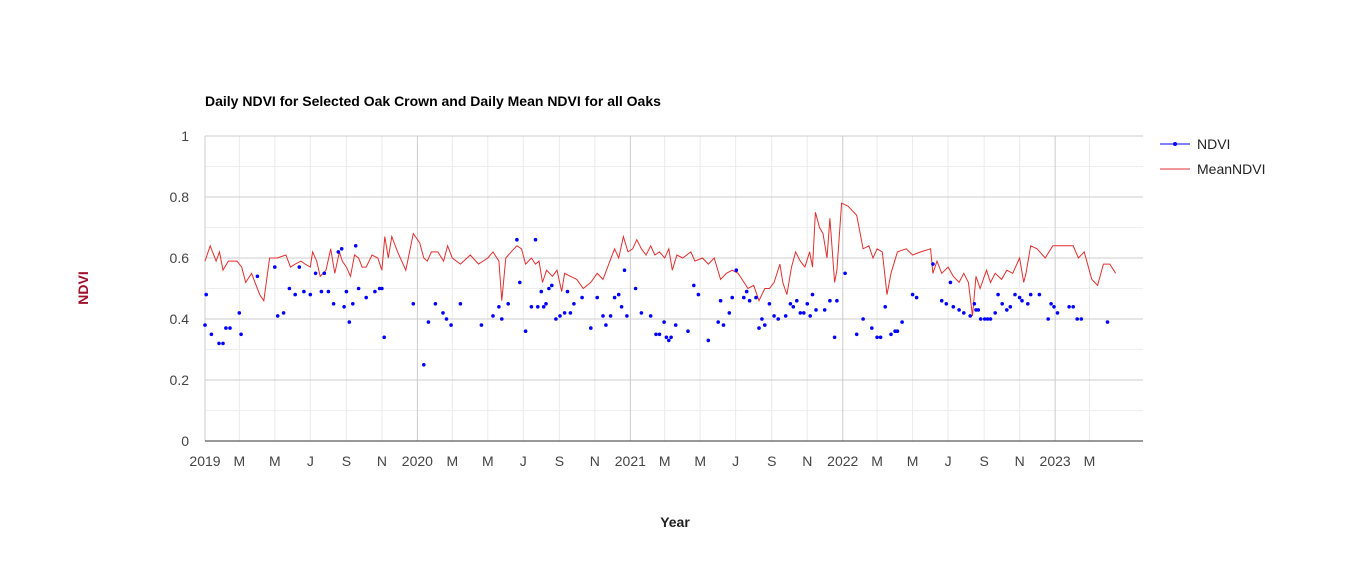 This screenshot has height=578, width=1349. I want to click on x-tick-label: 2020, so click(417, 461).